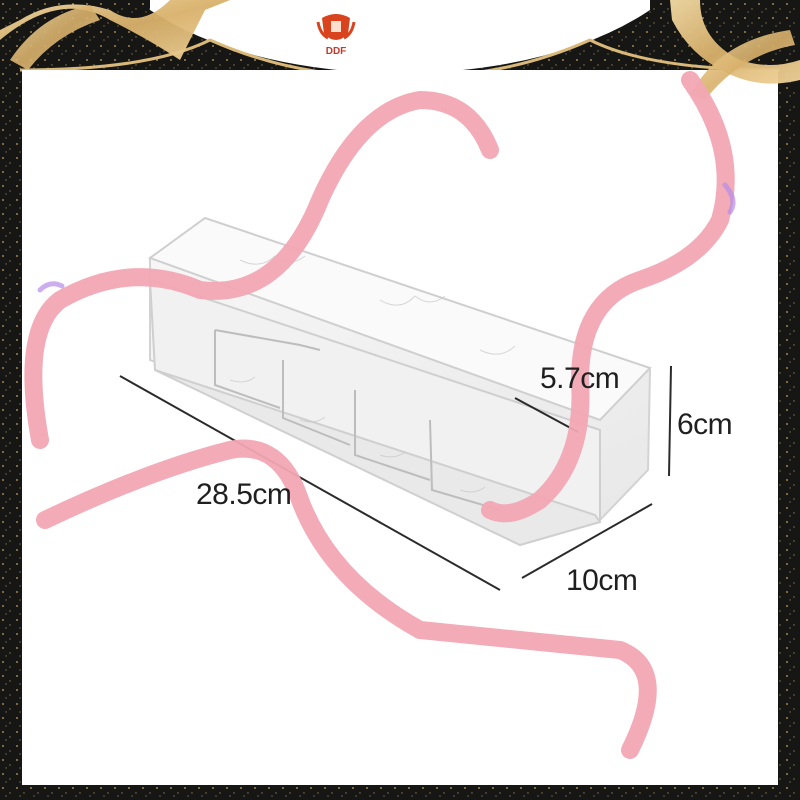 Image resolution: width=800 pixels, height=800 pixels. I want to click on shield-crest-logo-icon, so click(336, 27).